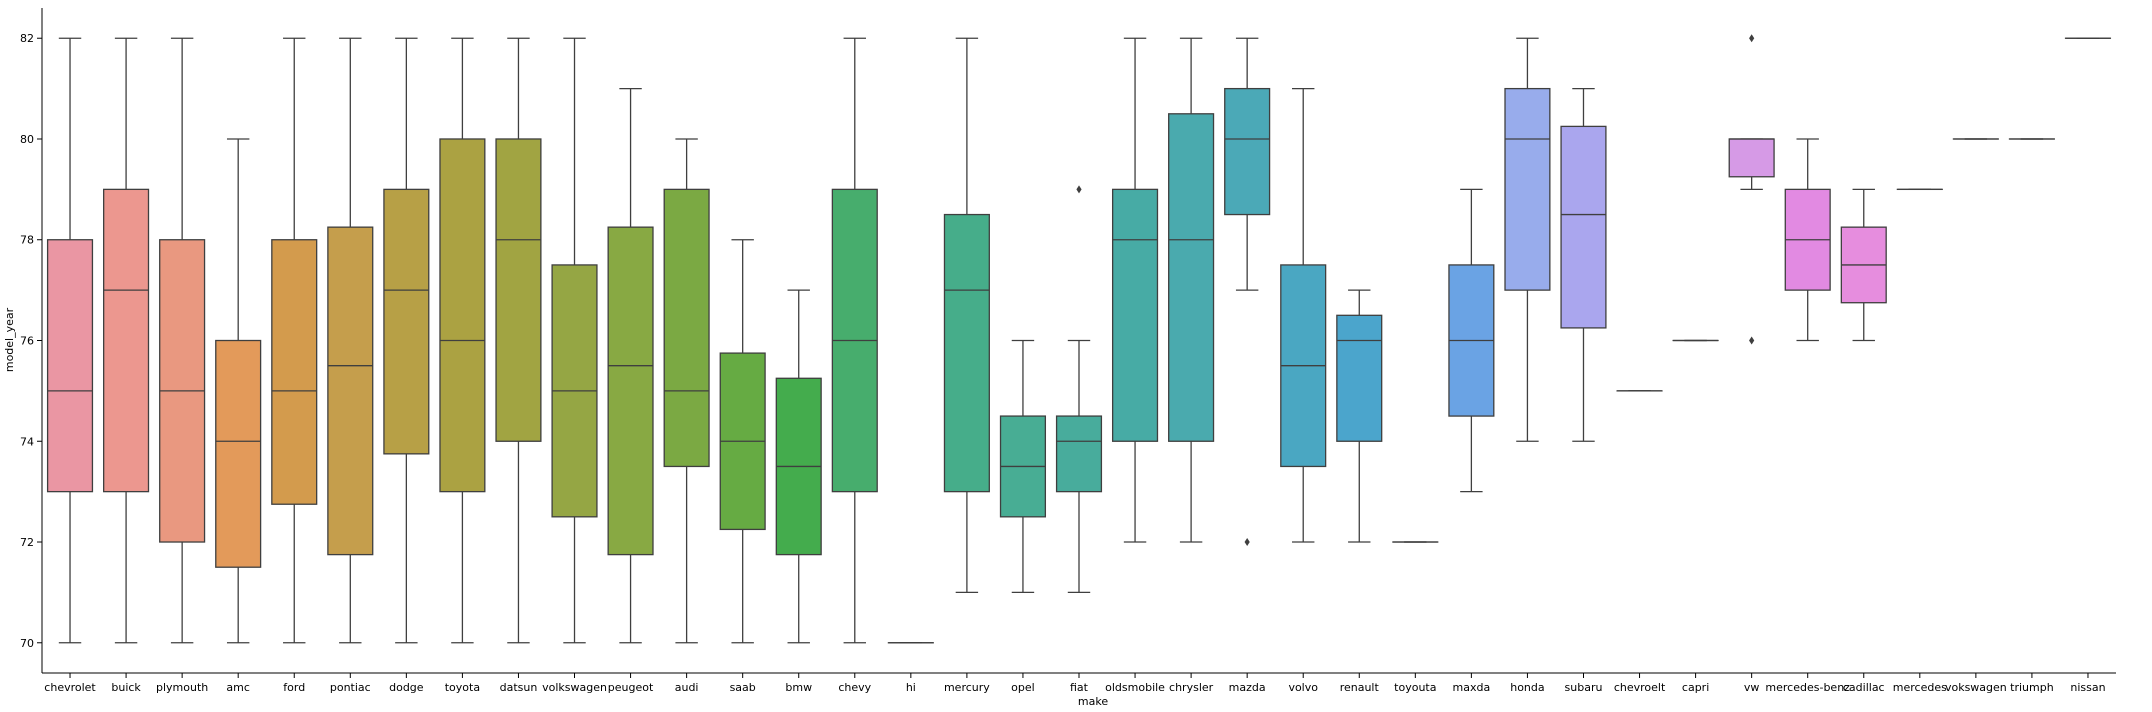 Image resolution: width=2152 pixels, height=712 pixels. Describe the element at coordinates (1807, 687) in the screenshot. I see `x-tick-label: mercedes-benz` at that location.